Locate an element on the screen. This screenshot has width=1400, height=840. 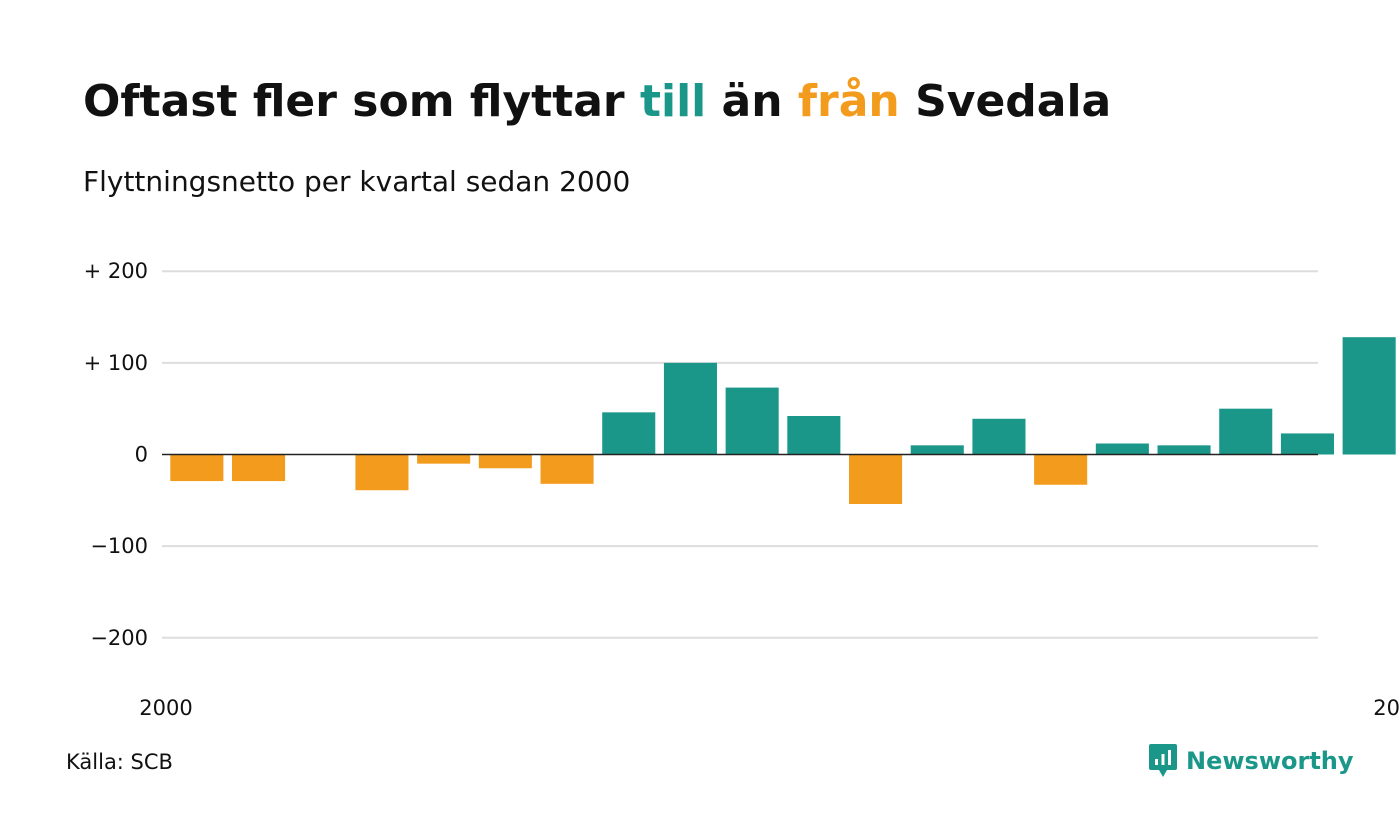
x-tick-label: 2005 is located at coordinates (1386, 708).